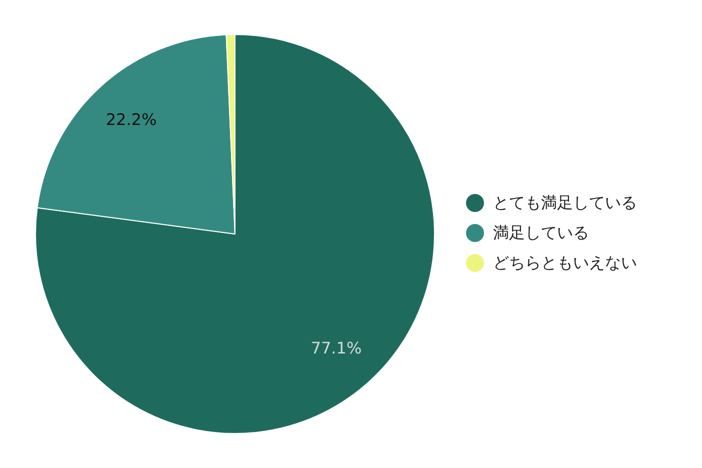  Describe the element at coordinates (336, 348) in the screenshot. I see `data-label: 77.1%` at that location.